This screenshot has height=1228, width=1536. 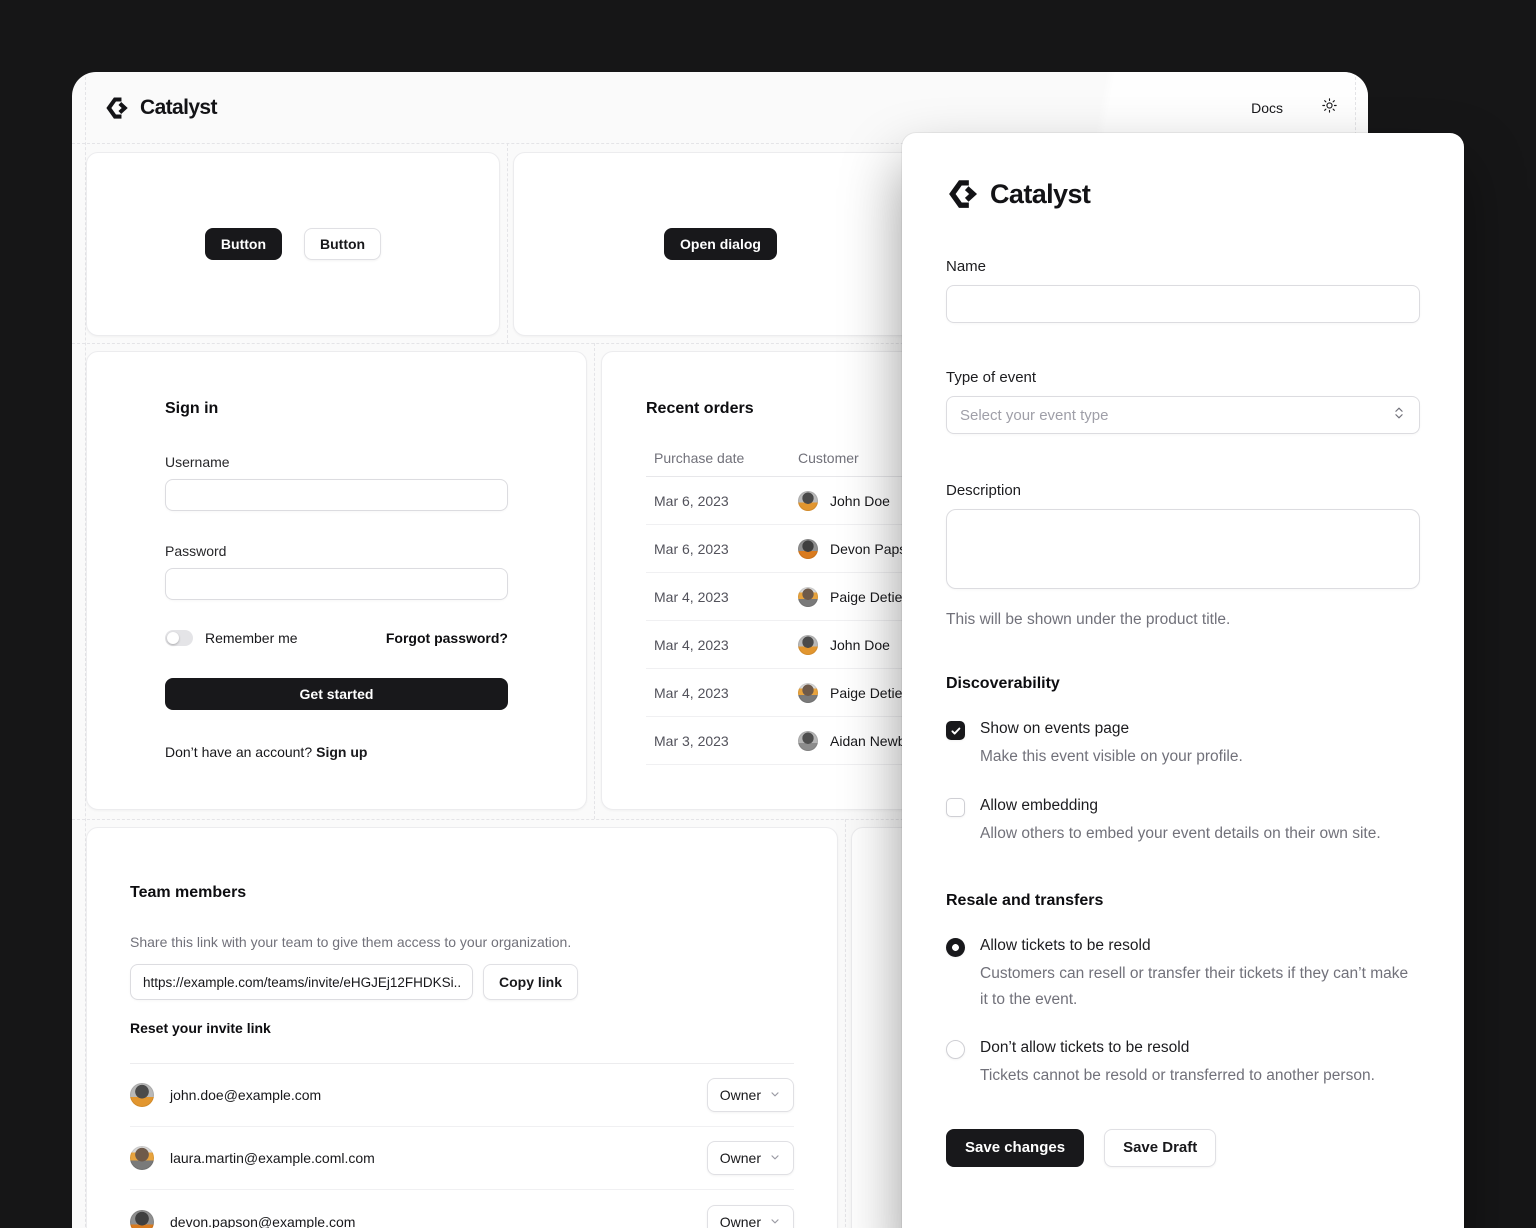 What do you see at coordinates (342, 752) in the screenshot?
I see `sign-up-link: Sign up` at bounding box center [342, 752].